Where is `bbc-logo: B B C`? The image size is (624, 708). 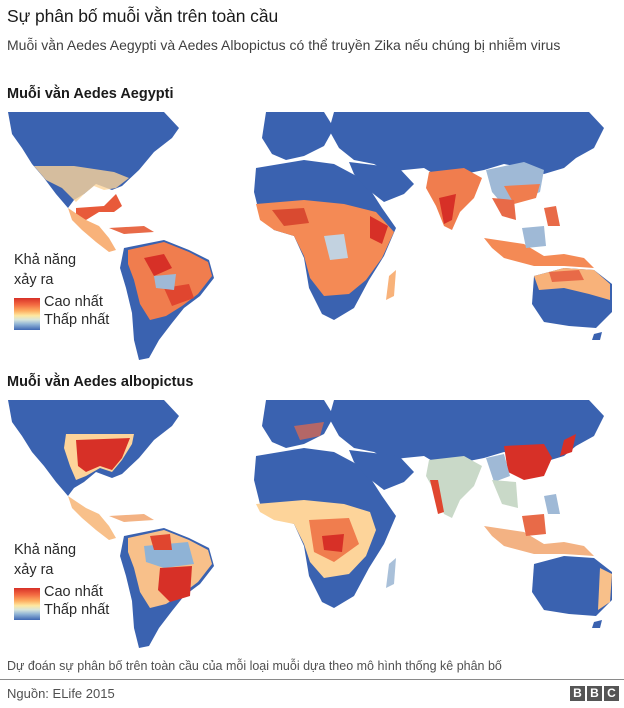 bbc-logo: B B C is located at coordinates (594, 693).